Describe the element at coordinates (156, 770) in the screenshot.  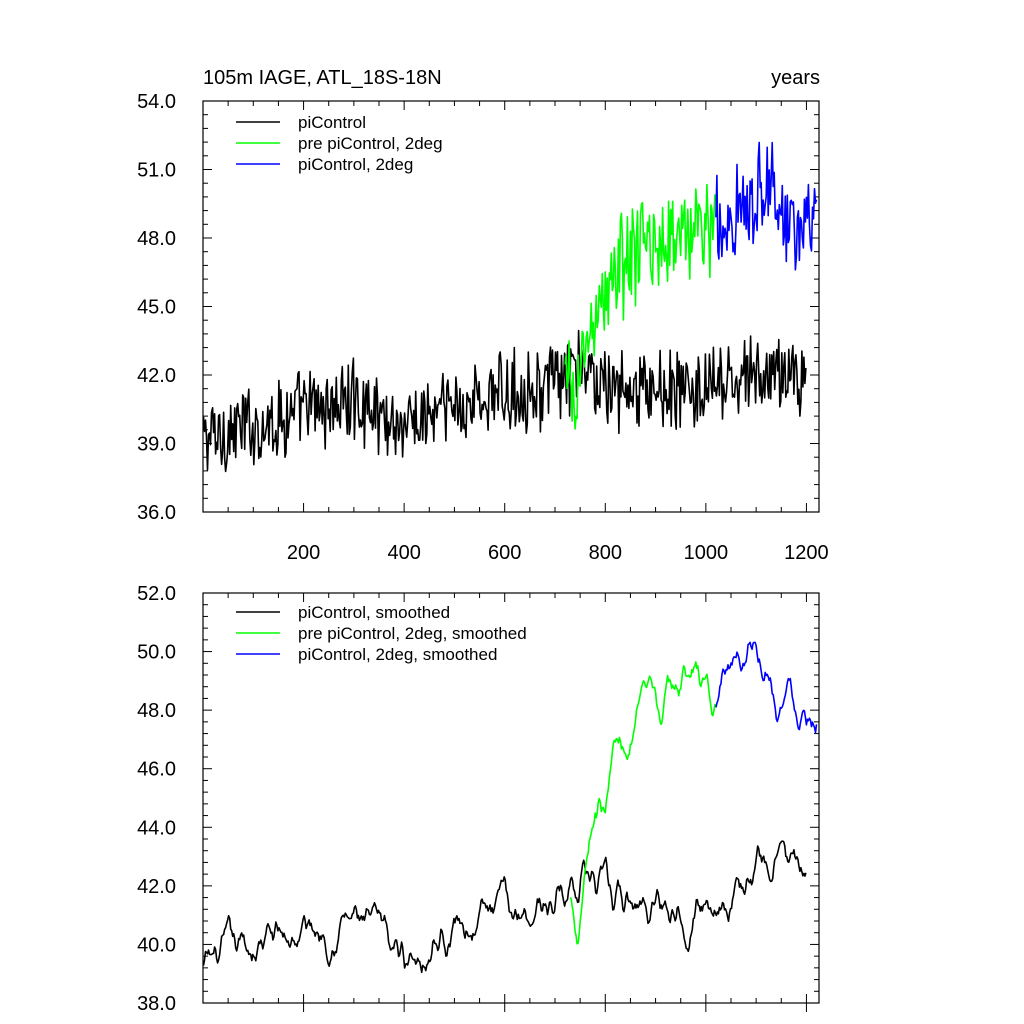
I see `y-tick-label: 46.0` at that location.